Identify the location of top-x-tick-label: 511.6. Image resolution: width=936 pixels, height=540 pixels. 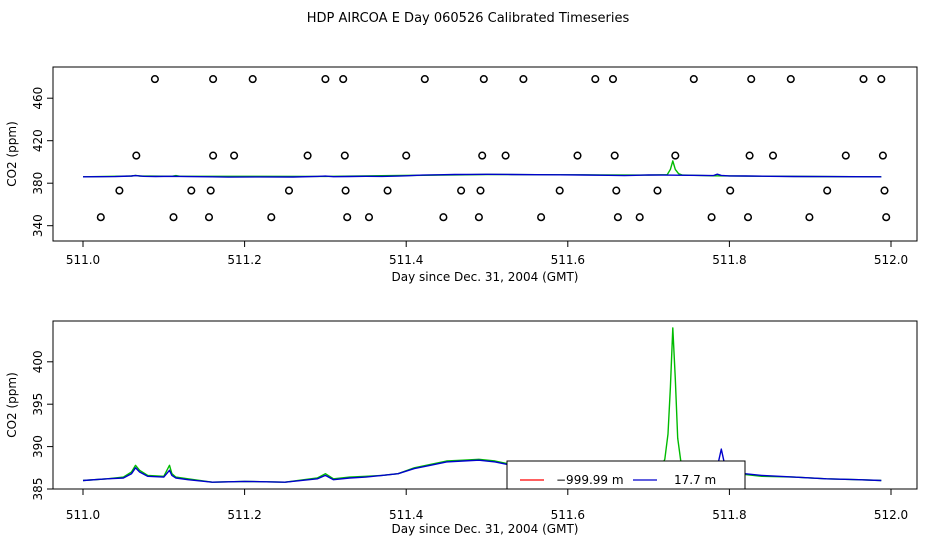
(568, 260).